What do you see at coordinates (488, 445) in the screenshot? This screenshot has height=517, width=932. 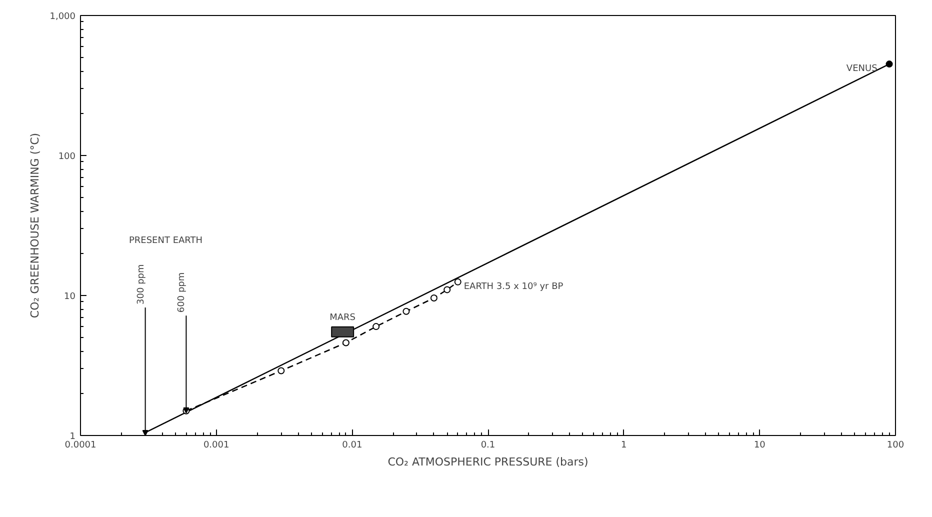 I see `x-tick-label: 0.1` at bounding box center [488, 445].